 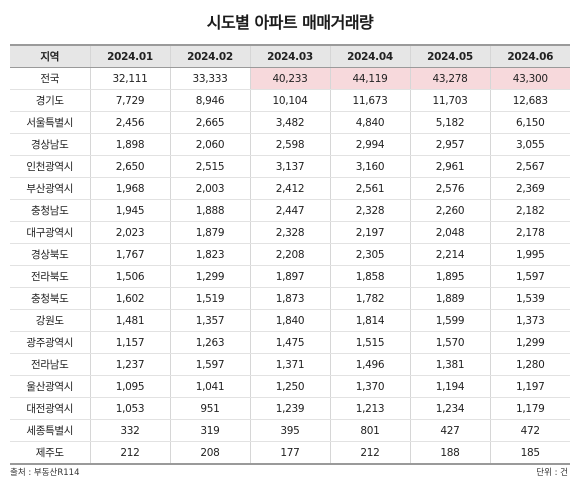 I want to click on value-cell: 427, so click(x=449, y=430).